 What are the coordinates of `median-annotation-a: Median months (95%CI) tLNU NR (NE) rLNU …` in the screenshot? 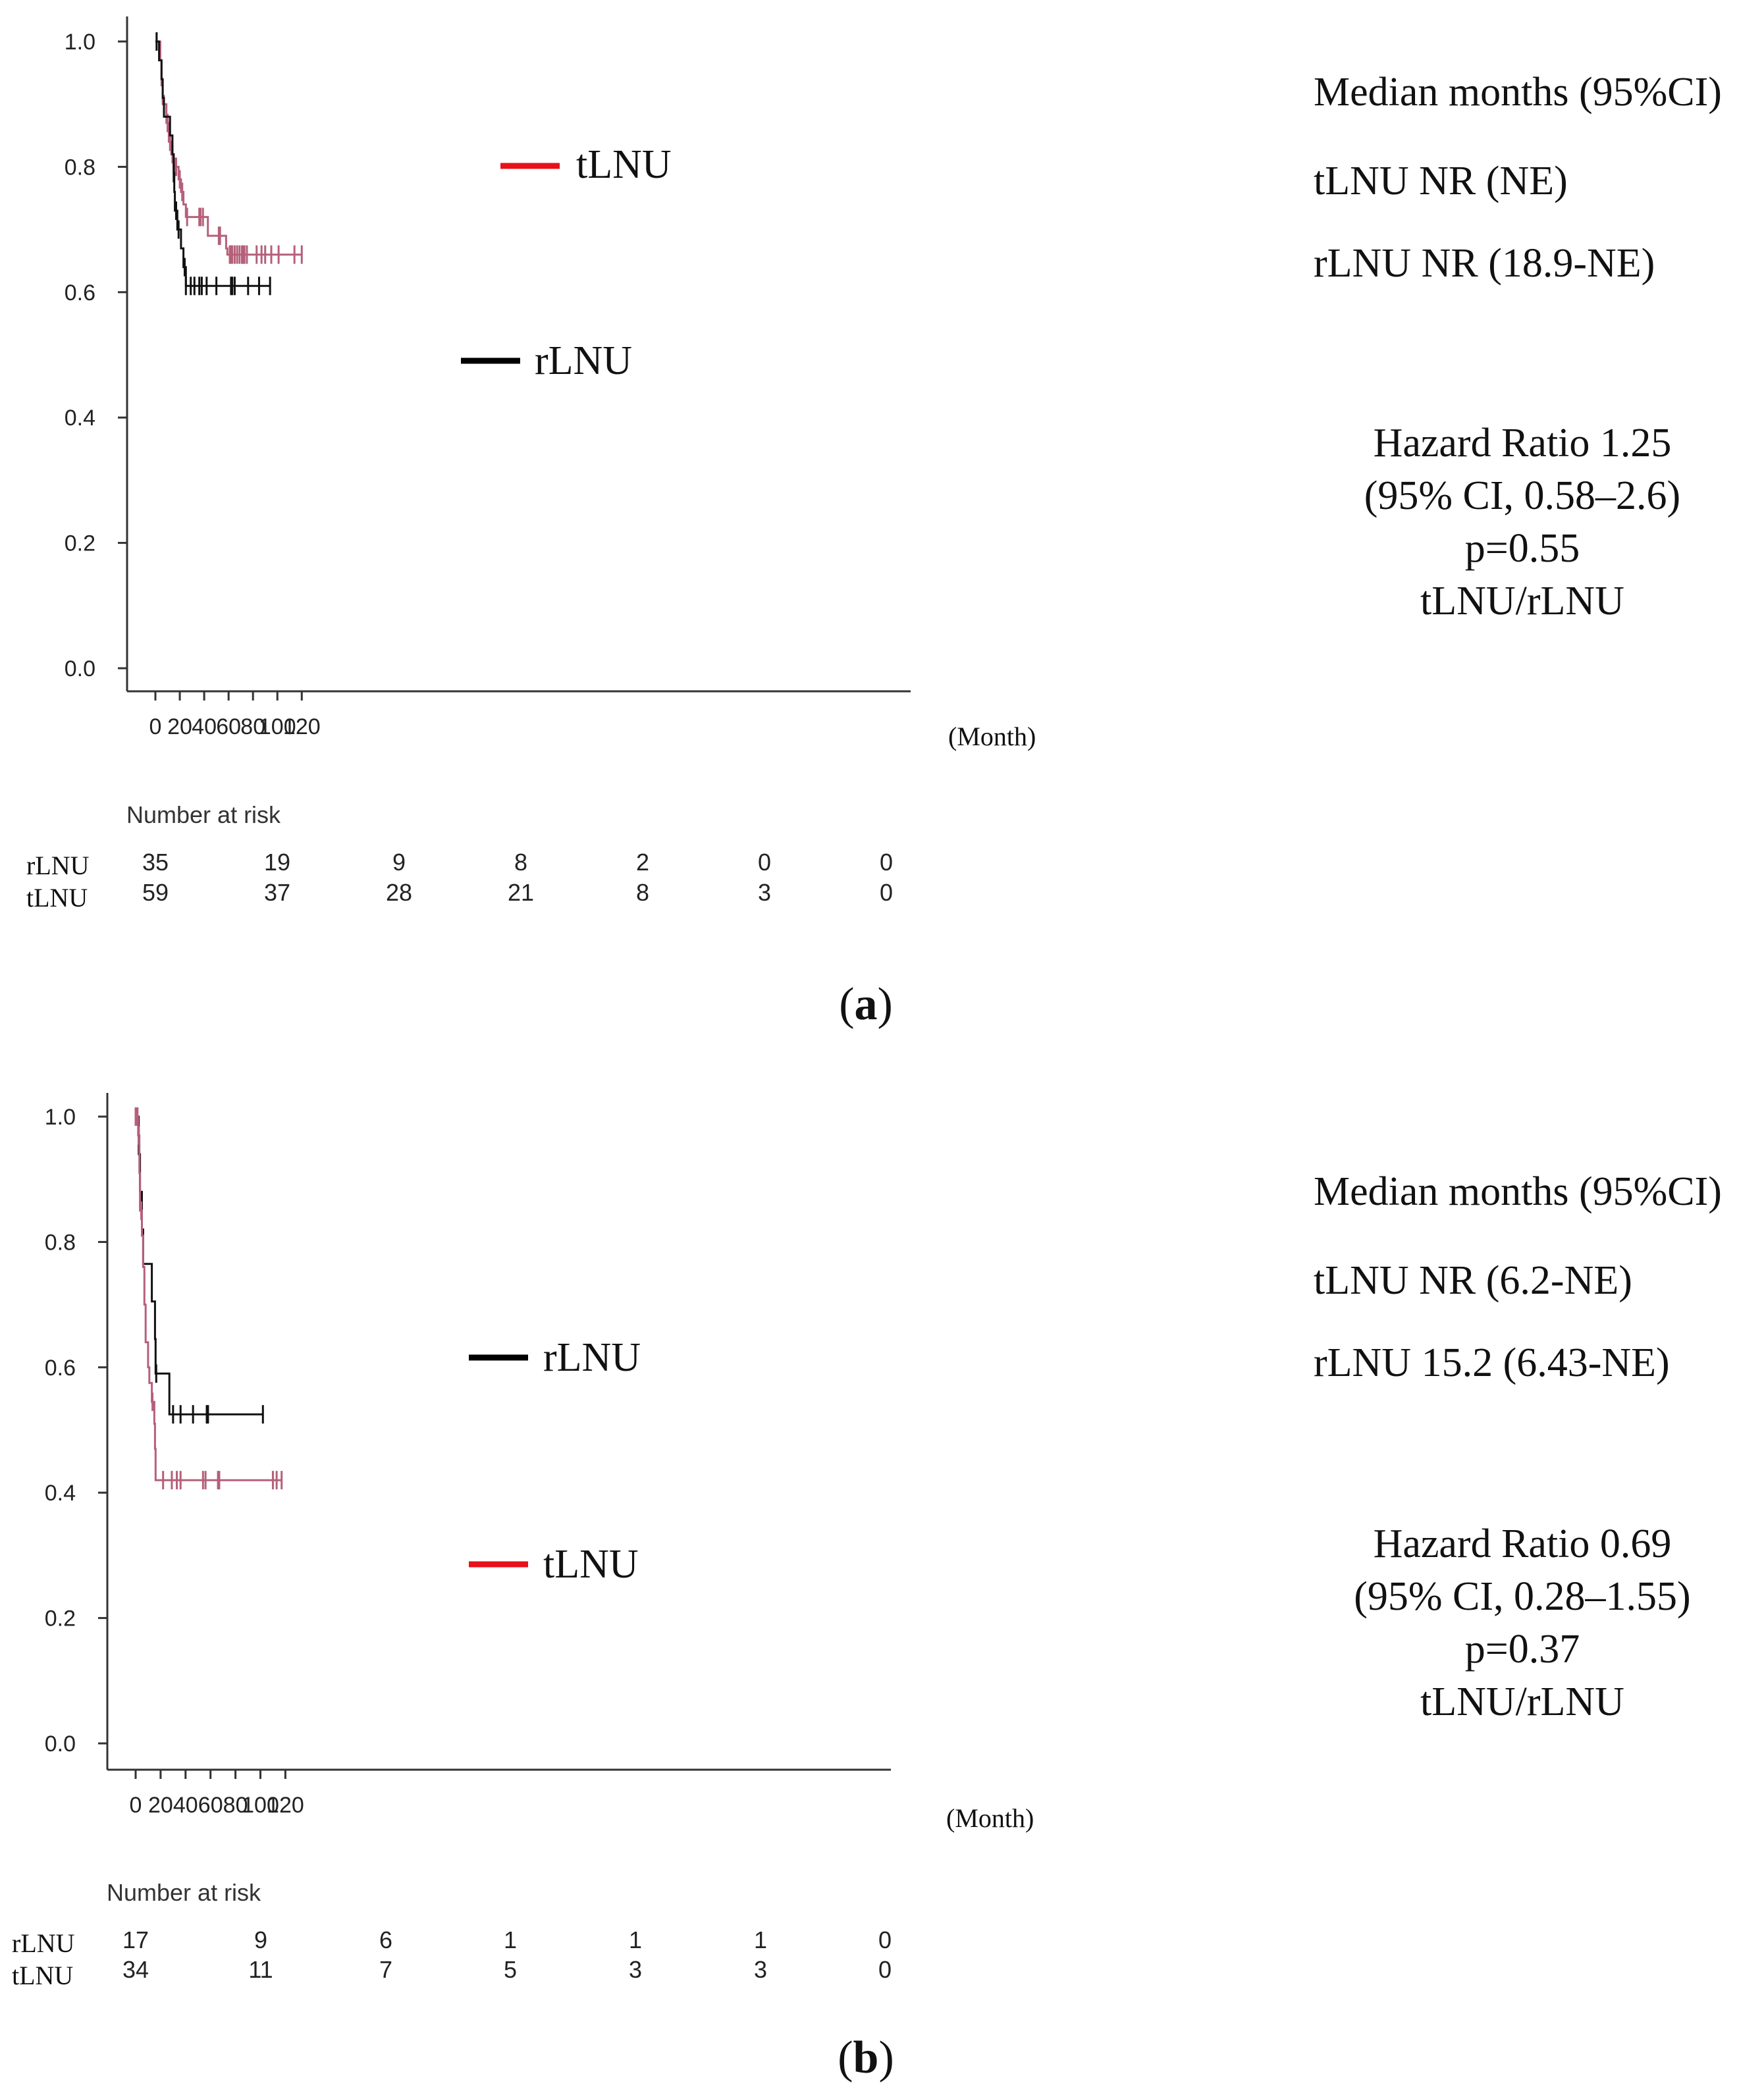 It's located at (1518, 178).